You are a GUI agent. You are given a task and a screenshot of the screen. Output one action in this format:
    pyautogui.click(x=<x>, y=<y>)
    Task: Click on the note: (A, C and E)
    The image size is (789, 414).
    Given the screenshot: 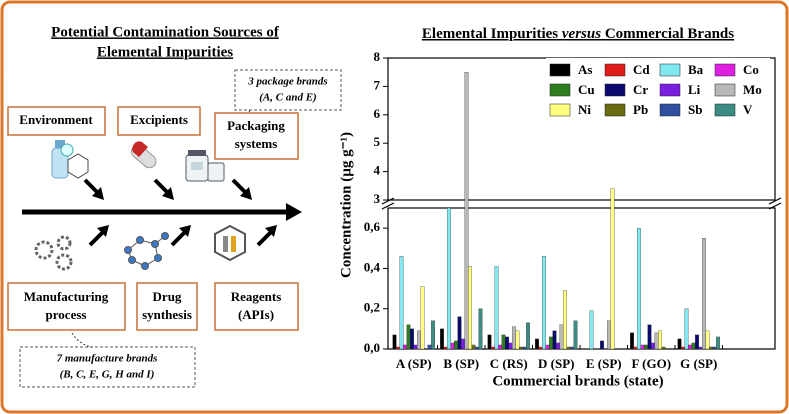 What is the action you would take?
    pyautogui.click(x=287, y=98)
    